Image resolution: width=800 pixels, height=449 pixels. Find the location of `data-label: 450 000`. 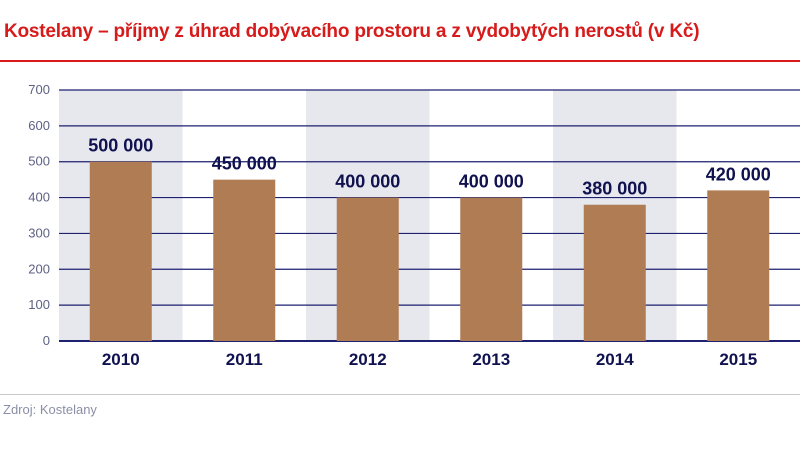

data-label: 450 000 is located at coordinates (244, 164).